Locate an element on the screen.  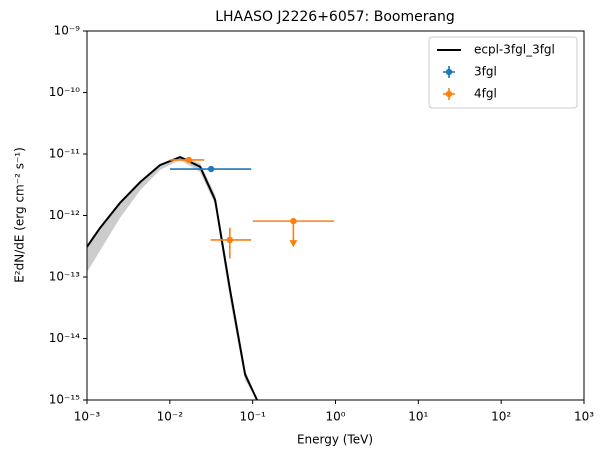
y-tick-label: 10⁻¹⁰ is located at coordinates (64, 92).